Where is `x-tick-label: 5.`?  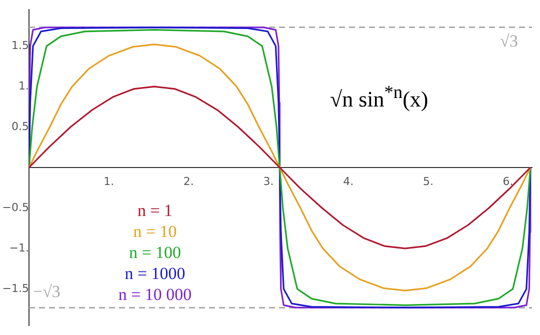
x-tick-label: 5. is located at coordinates (428, 181).